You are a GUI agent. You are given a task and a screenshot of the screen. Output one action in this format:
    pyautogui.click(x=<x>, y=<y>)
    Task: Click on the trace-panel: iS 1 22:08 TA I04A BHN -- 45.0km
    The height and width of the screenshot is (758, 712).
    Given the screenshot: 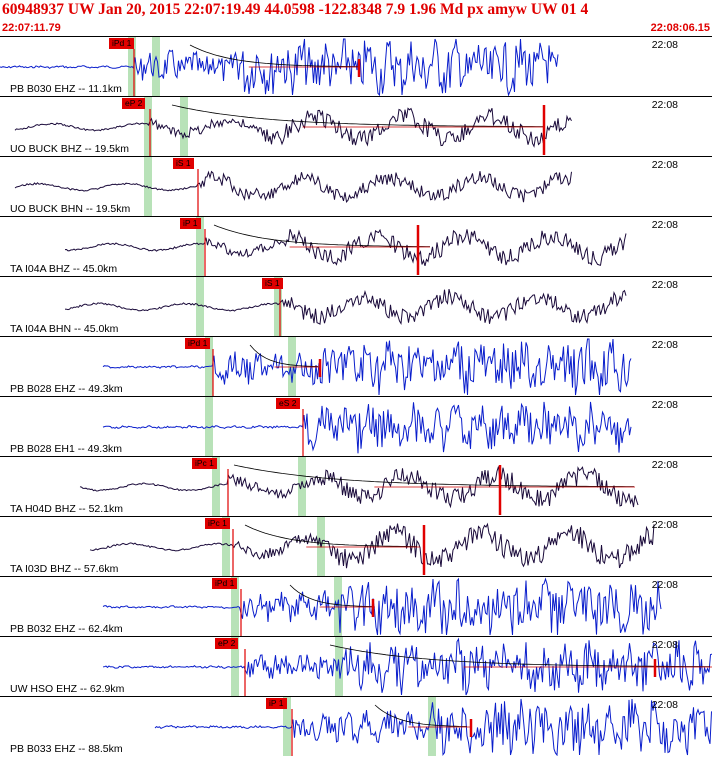 What is the action you would take?
    pyautogui.click(x=356, y=306)
    